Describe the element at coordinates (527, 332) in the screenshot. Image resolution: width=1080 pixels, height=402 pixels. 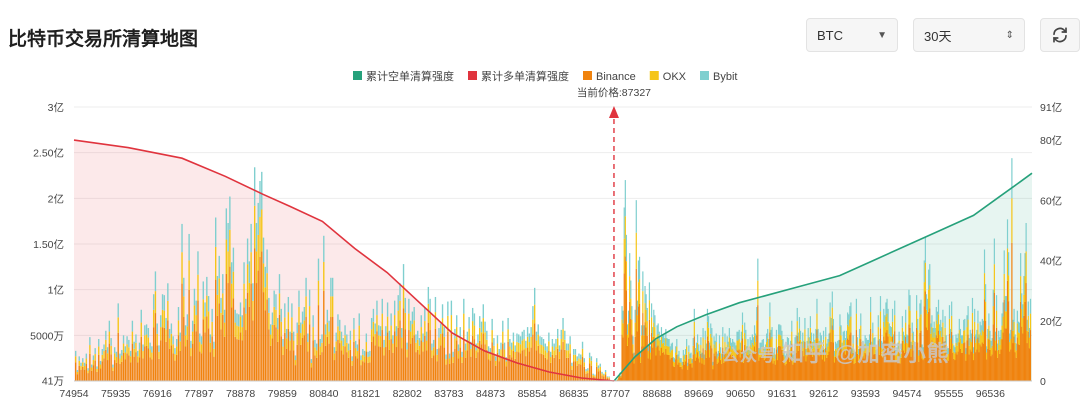
I see `long-bar-255-bybit` at that location.